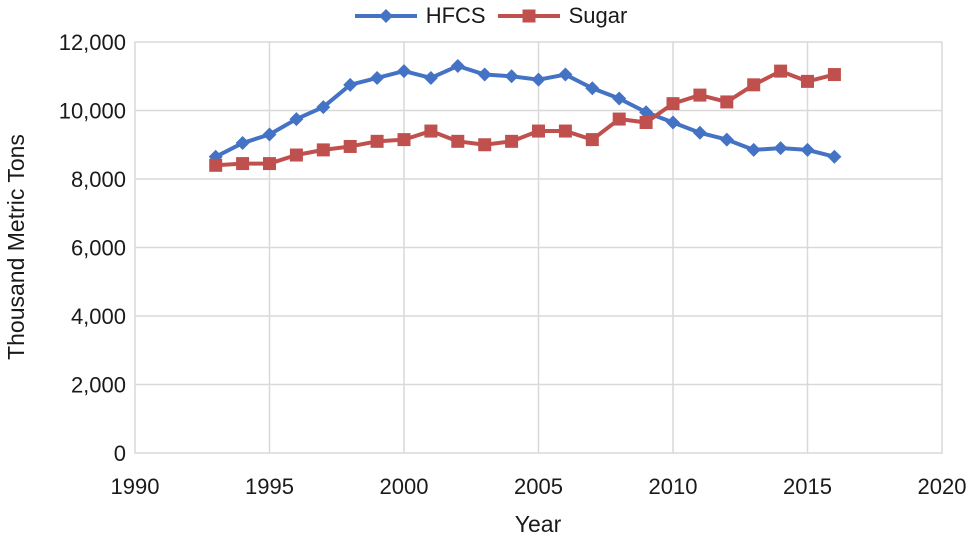 The height and width of the screenshot is (543, 980). What do you see at coordinates (562, 16) in the screenshot?
I see `legend-item-sugar: Sugar` at bounding box center [562, 16].